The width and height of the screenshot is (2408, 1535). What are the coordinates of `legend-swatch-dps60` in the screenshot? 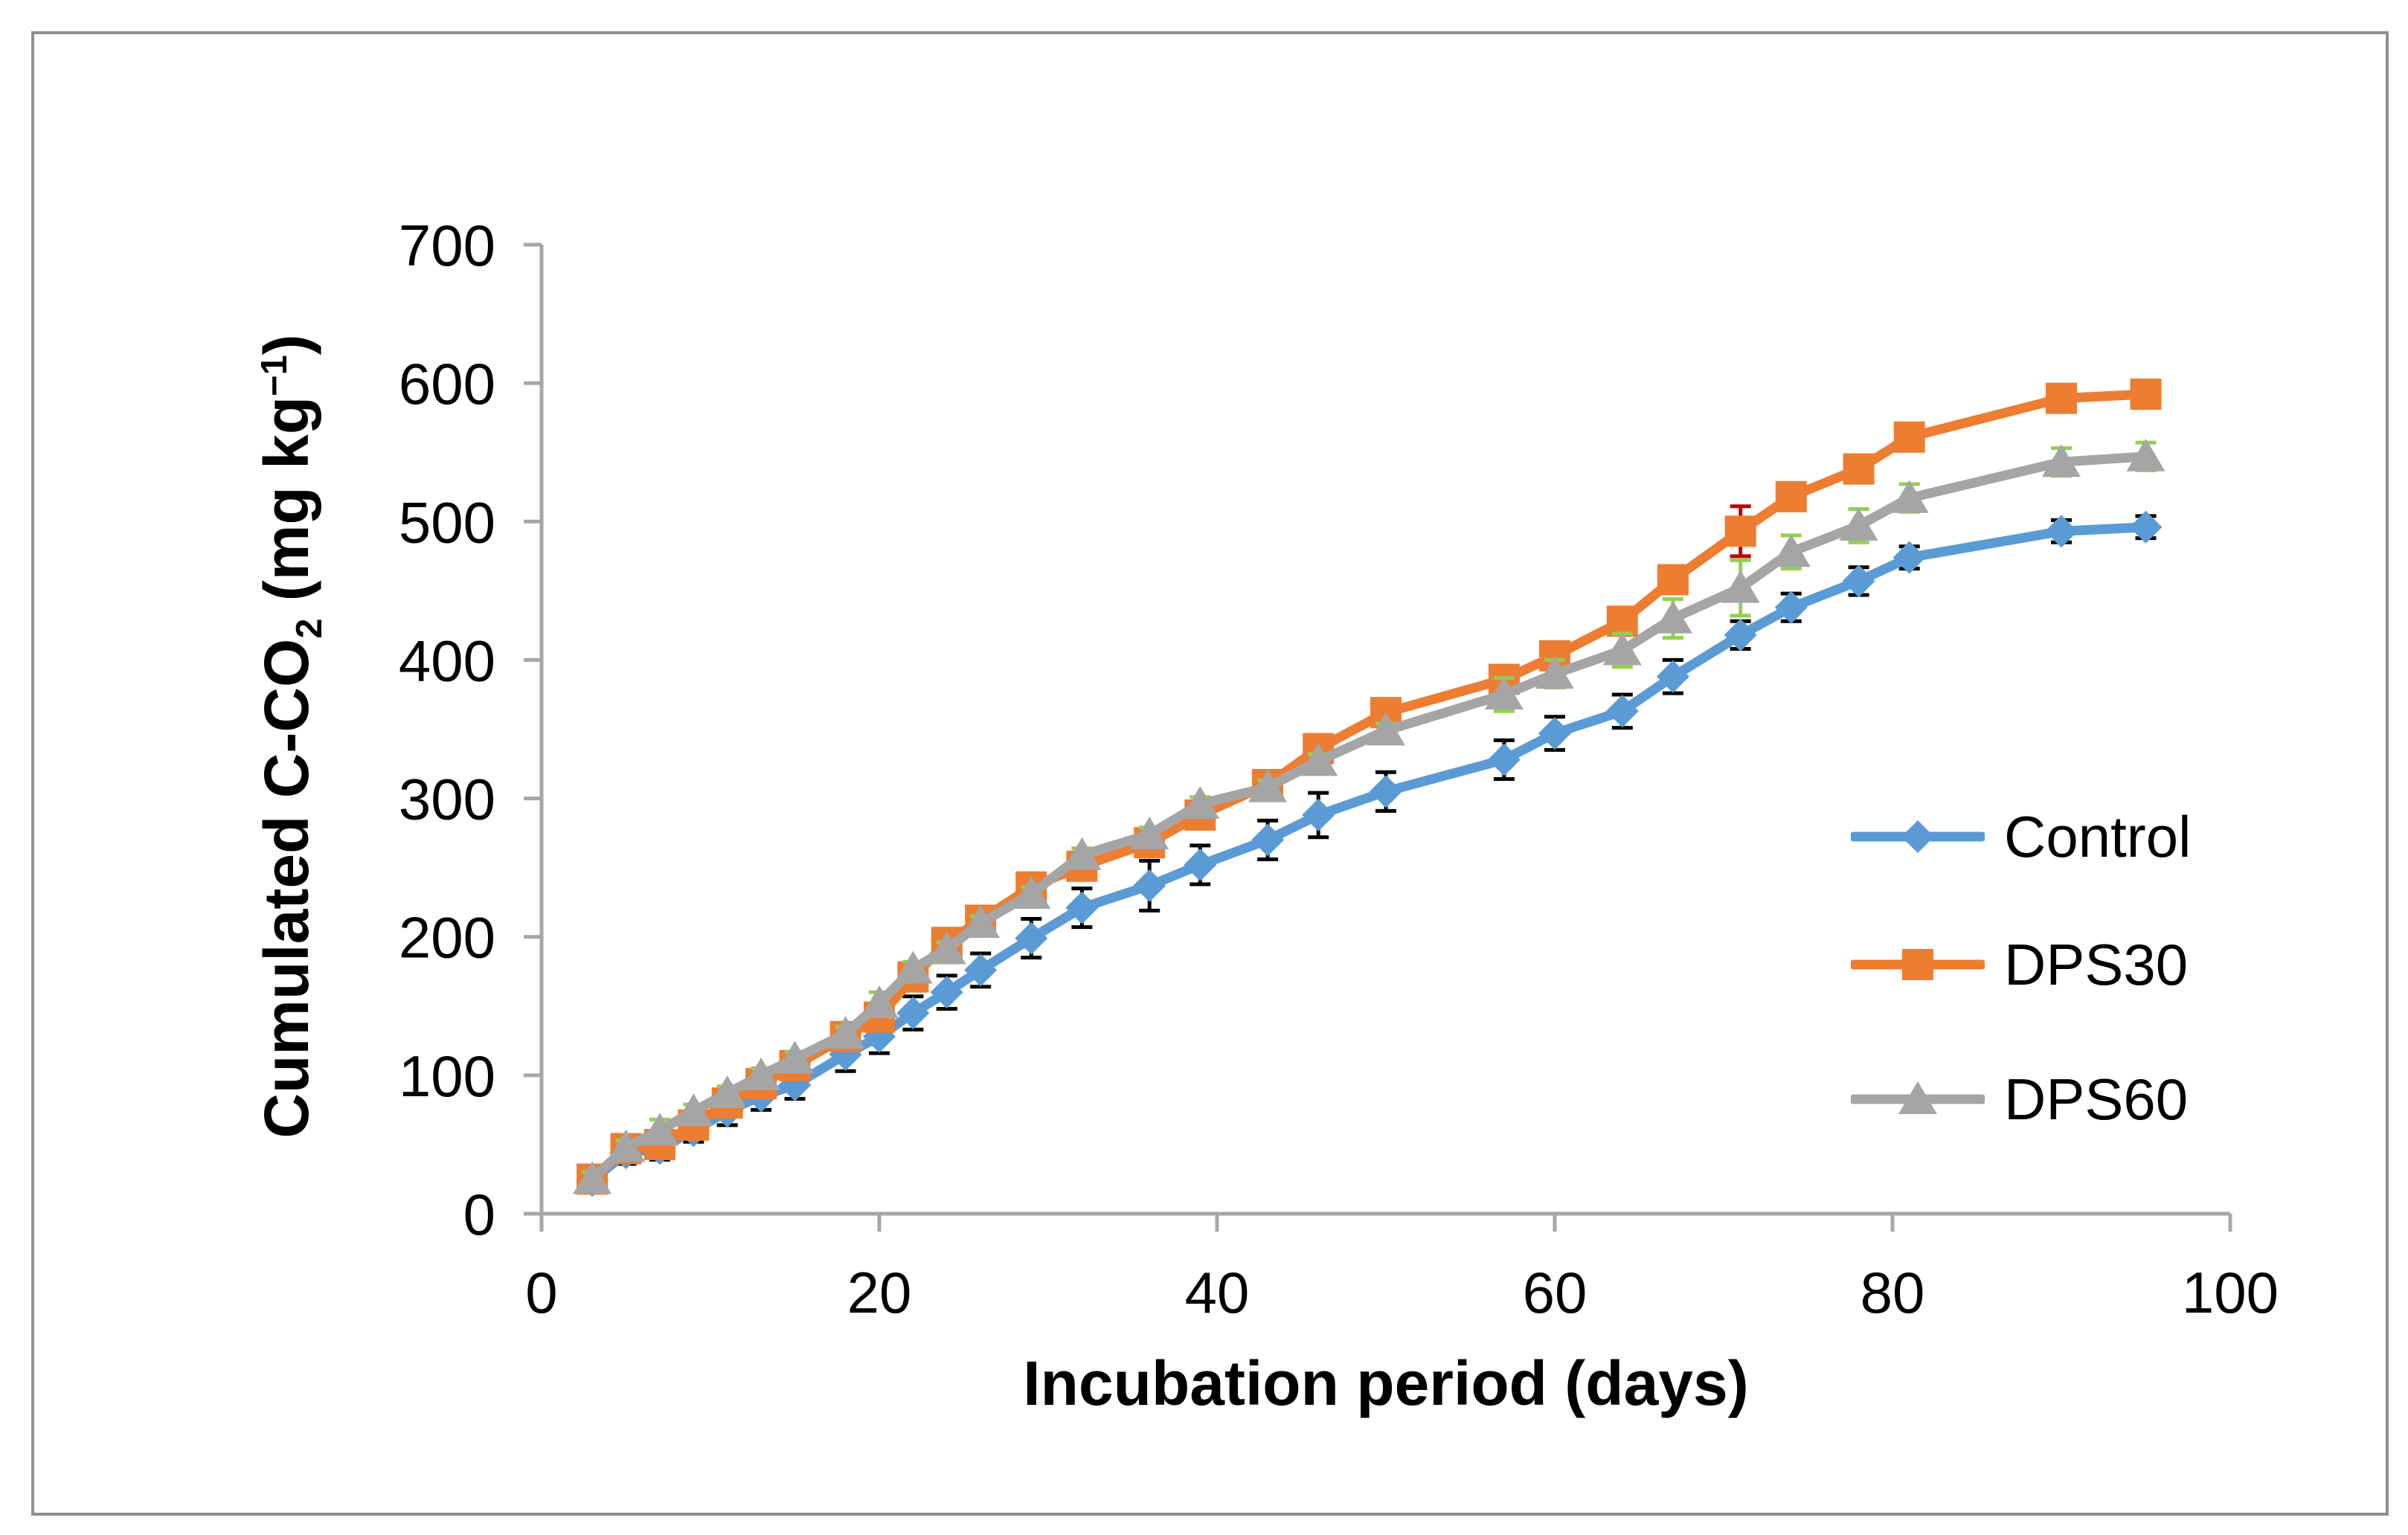 It's located at (1918, 1097).